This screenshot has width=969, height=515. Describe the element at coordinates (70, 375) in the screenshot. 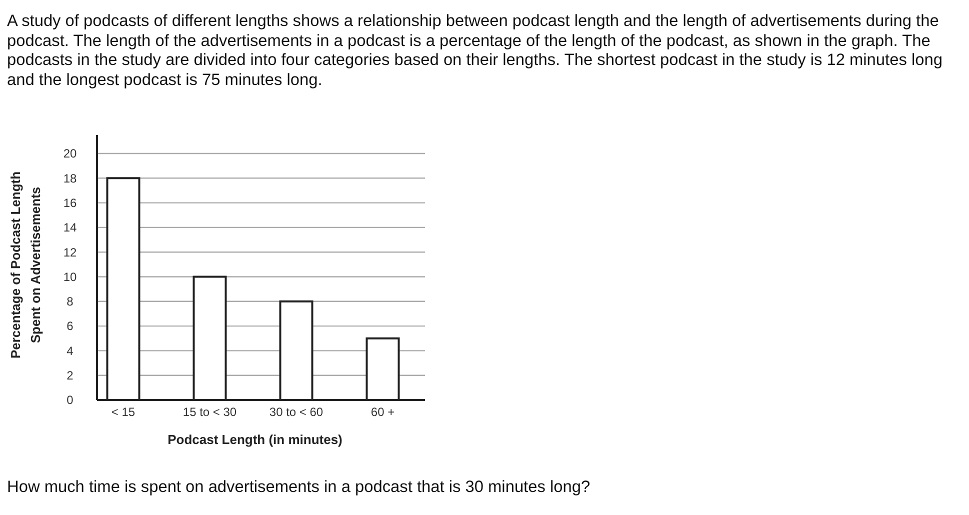

I see `y-tick-label: 2` at that location.